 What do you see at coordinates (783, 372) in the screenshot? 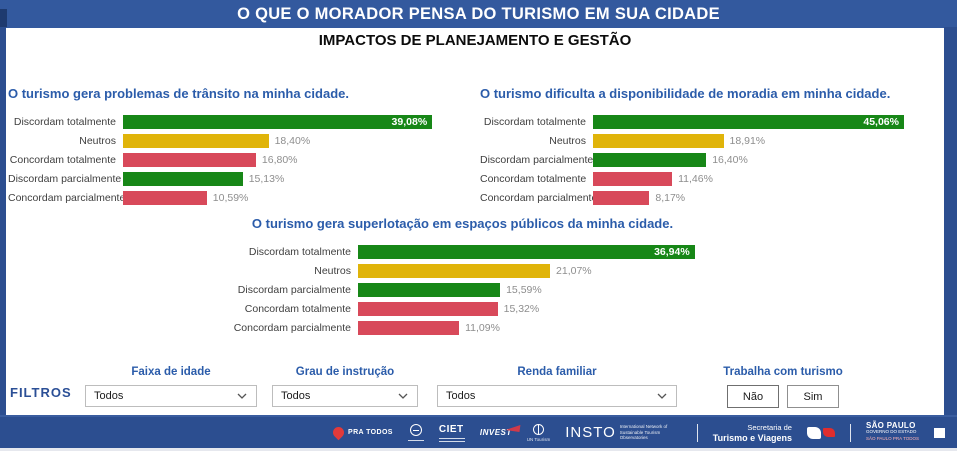
I see `filter-label: Trabalha com turismo` at bounding box center [783, 372].